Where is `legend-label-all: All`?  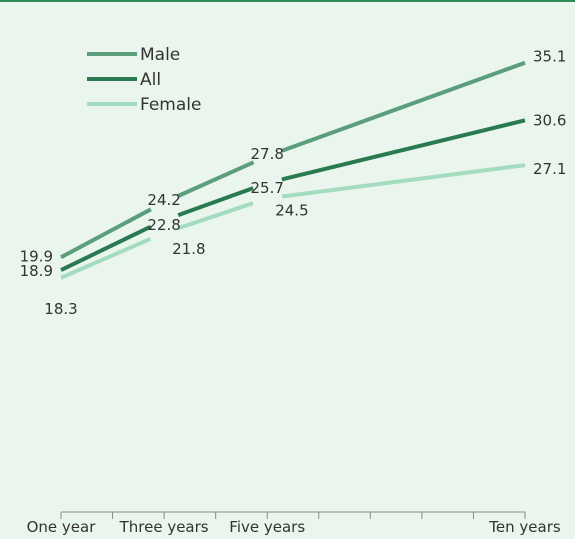 legend-label-all: All is located at coordinates (150, 80).